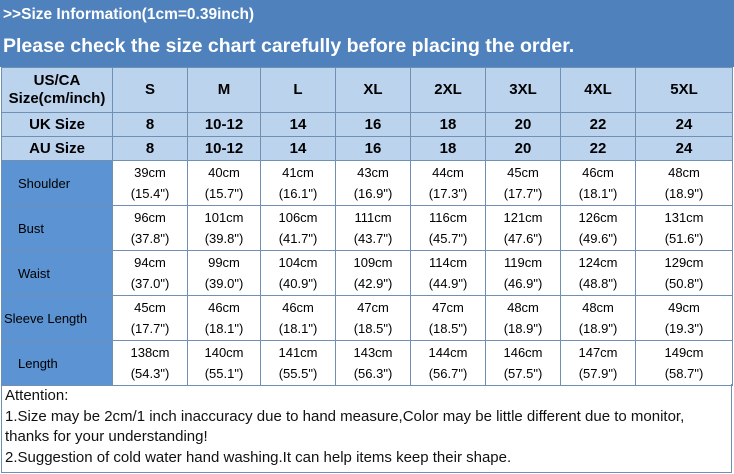 The width and height of the screenshot is (734, 474). I want to click on cm-value: 111cm, so click(373, 217).